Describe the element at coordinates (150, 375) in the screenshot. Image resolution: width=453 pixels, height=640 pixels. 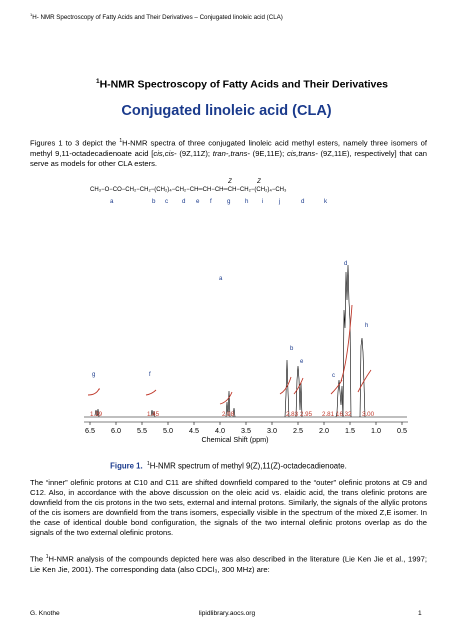
I see `peak-label-f: f` at that location.